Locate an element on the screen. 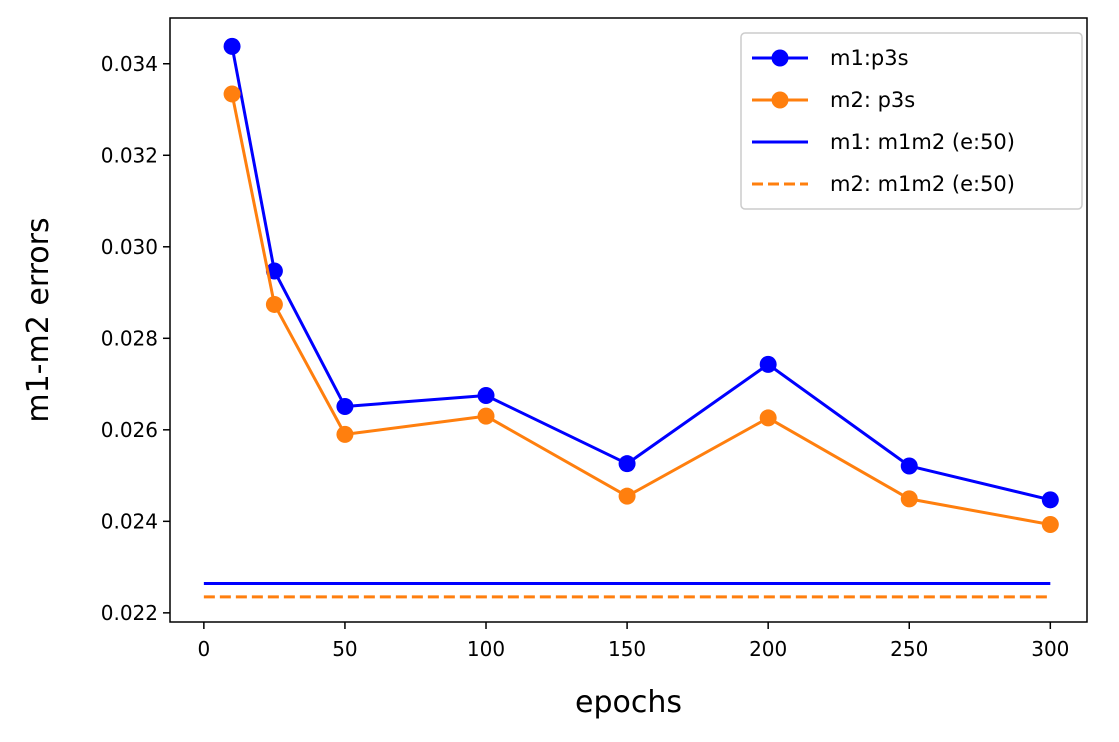  legend-entry: m2: p3s is located at coordinates (833, 100).